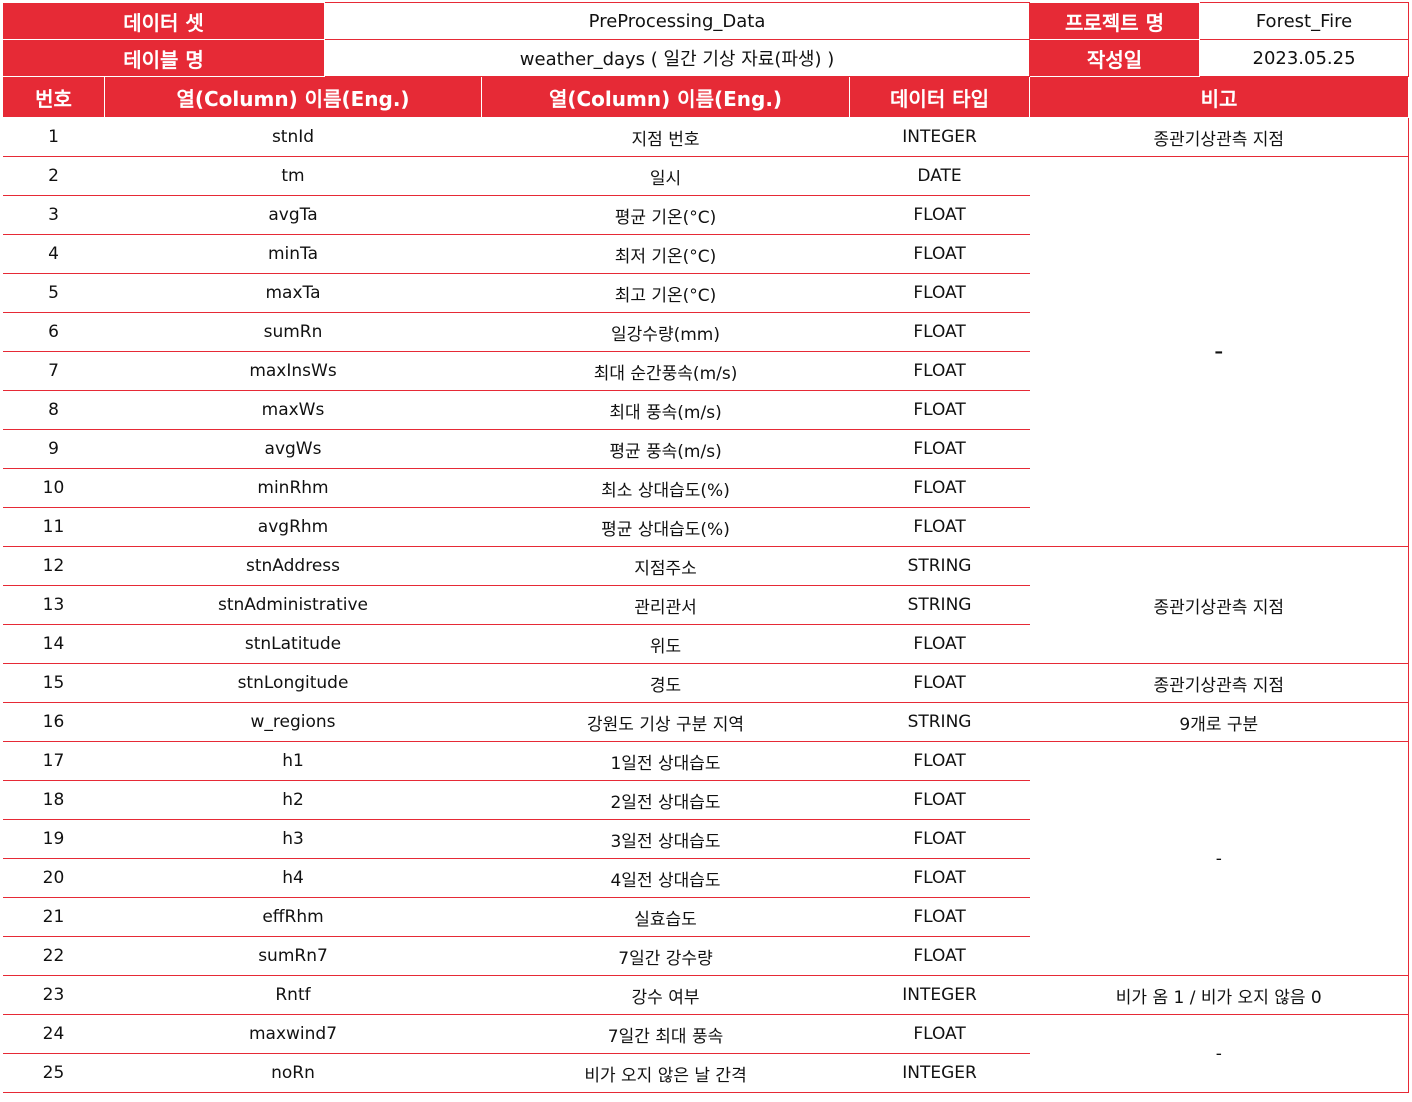 This screenshot has width=1412, height=1102. What do you see at coordinates (293, 956) in the screenshot?
I see `column-name-eng: sumRn7` at bounding box center [293, 956].